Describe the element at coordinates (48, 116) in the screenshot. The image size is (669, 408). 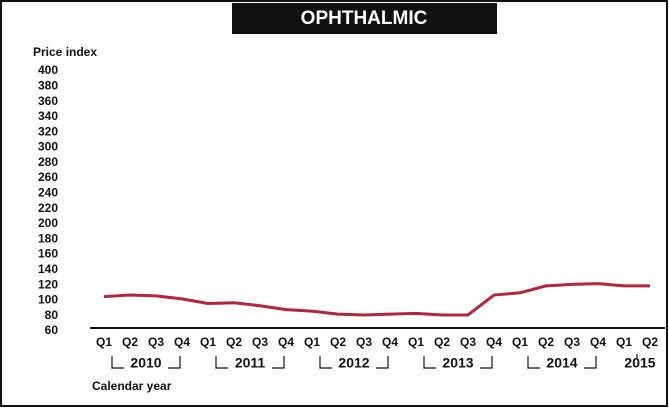
I see `y-tick-label: 340` at that location.